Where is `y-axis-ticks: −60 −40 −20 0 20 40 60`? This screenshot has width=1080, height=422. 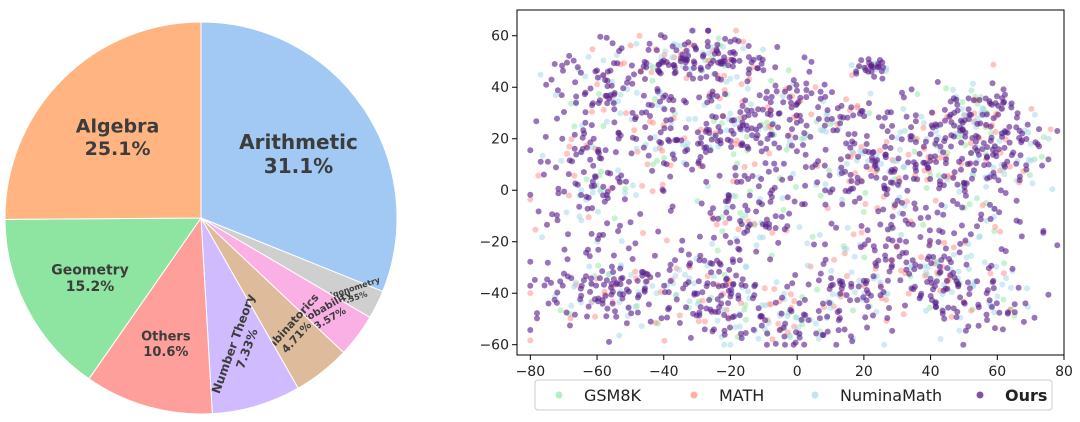 y-axis-ticks: −60 −40 −20 0 20 40 60 is located at coordinates (498, 191).